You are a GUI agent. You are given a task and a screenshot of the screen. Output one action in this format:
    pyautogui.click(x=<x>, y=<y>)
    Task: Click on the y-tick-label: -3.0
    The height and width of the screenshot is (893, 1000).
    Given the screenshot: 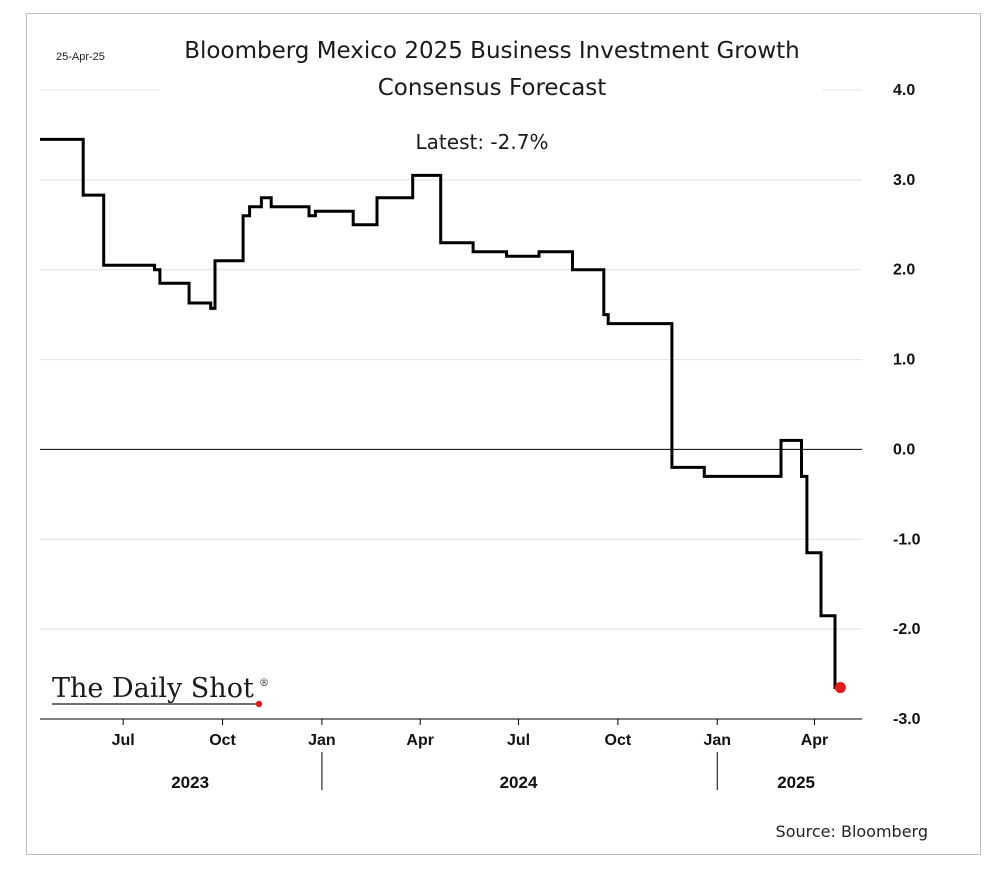 What is the action you would take?
    pyautogui.click(x=907, y=719)
    